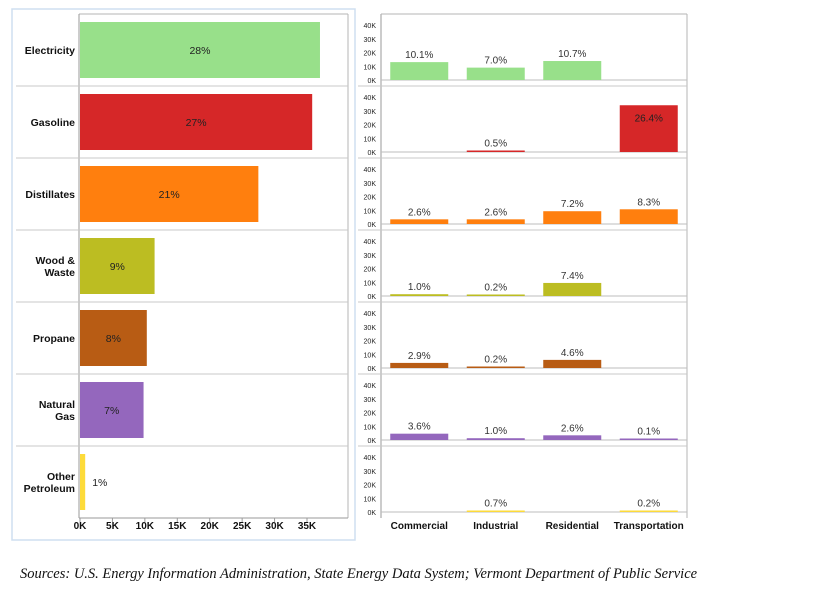 The width and height of the screenshot is (836, 593). I want to click on data-label-wood-waste: 9%, so click(117, 267).